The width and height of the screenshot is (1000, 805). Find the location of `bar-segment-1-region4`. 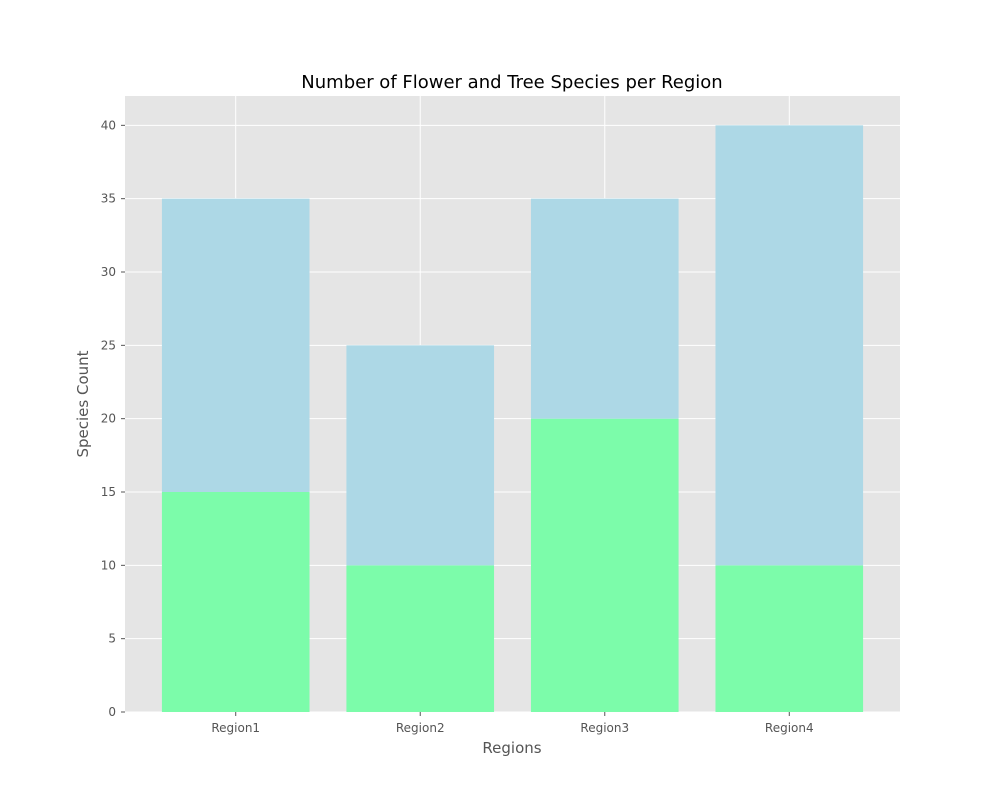

bar-segment-1-region4 is located at coordinates (789, 638).